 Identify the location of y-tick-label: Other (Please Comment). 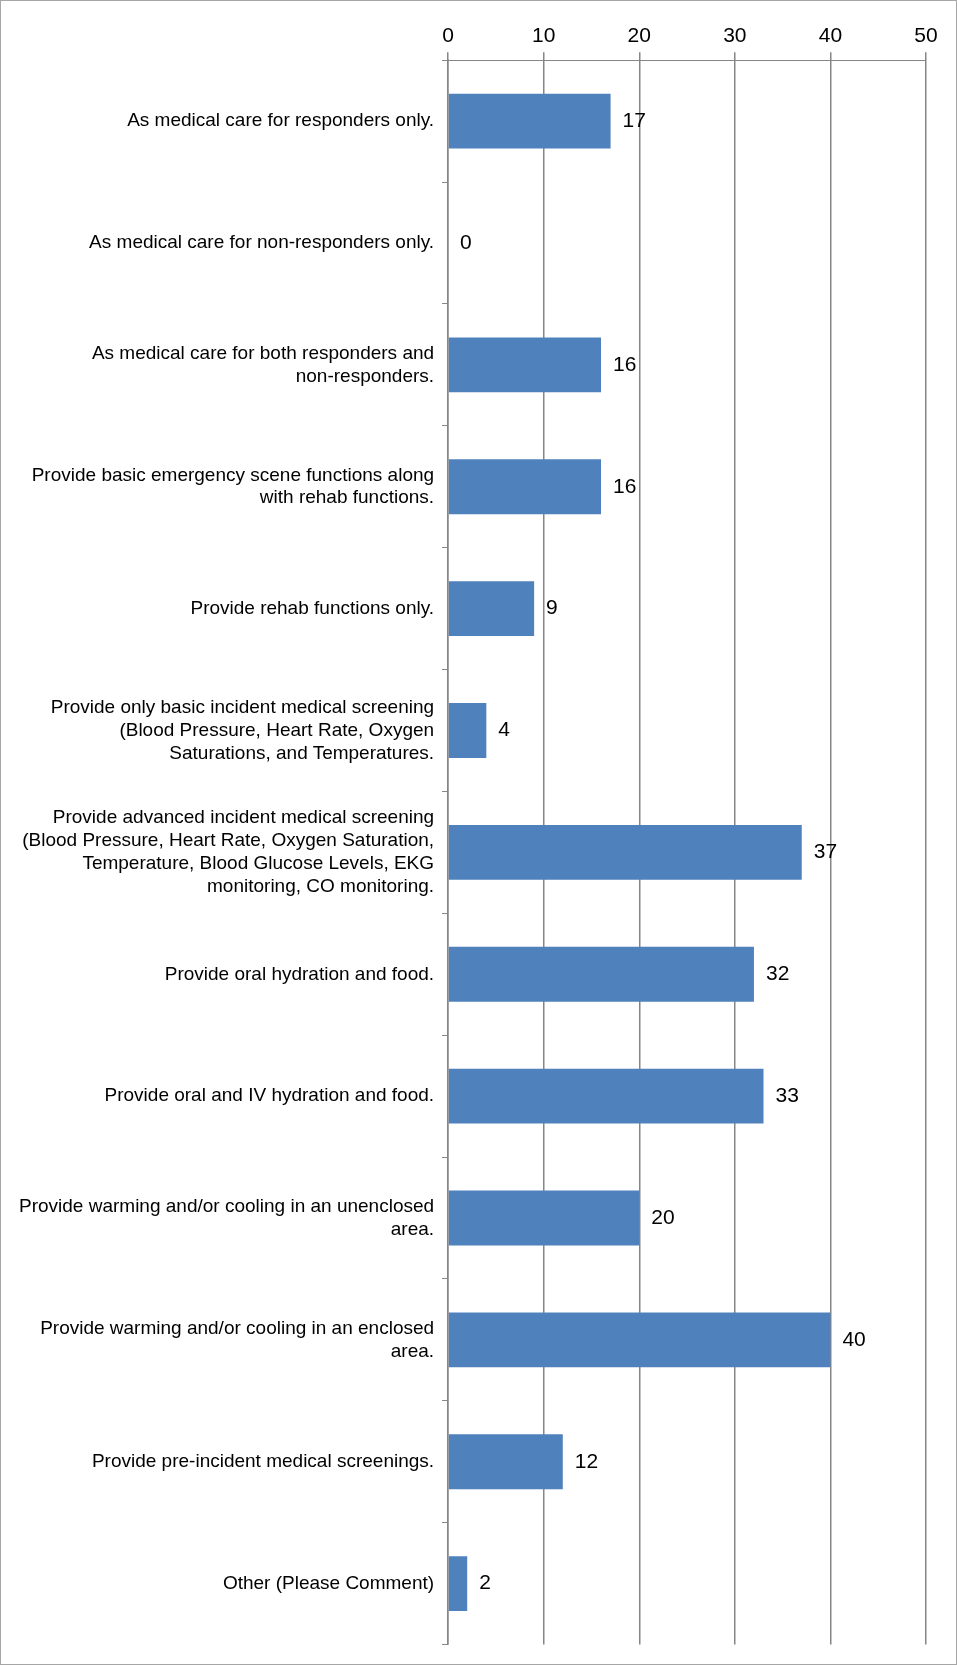
(328, 1582).